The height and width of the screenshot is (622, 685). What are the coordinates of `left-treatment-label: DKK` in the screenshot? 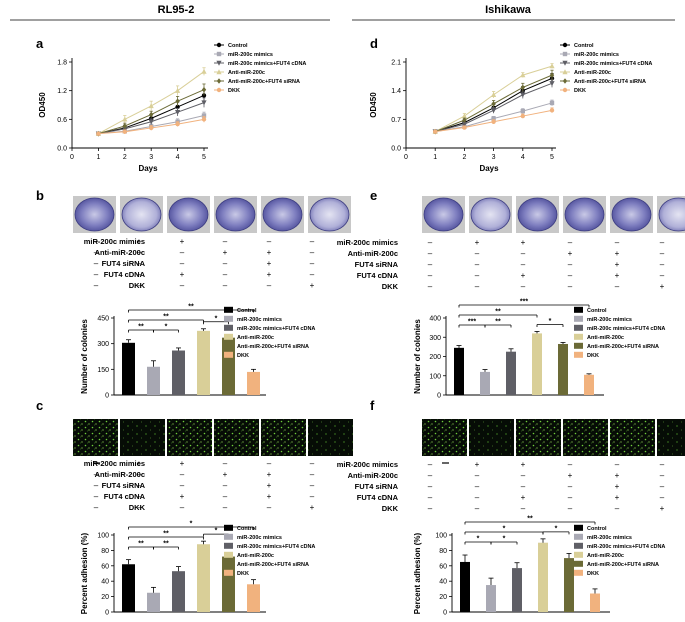 It's located at (137, 285).